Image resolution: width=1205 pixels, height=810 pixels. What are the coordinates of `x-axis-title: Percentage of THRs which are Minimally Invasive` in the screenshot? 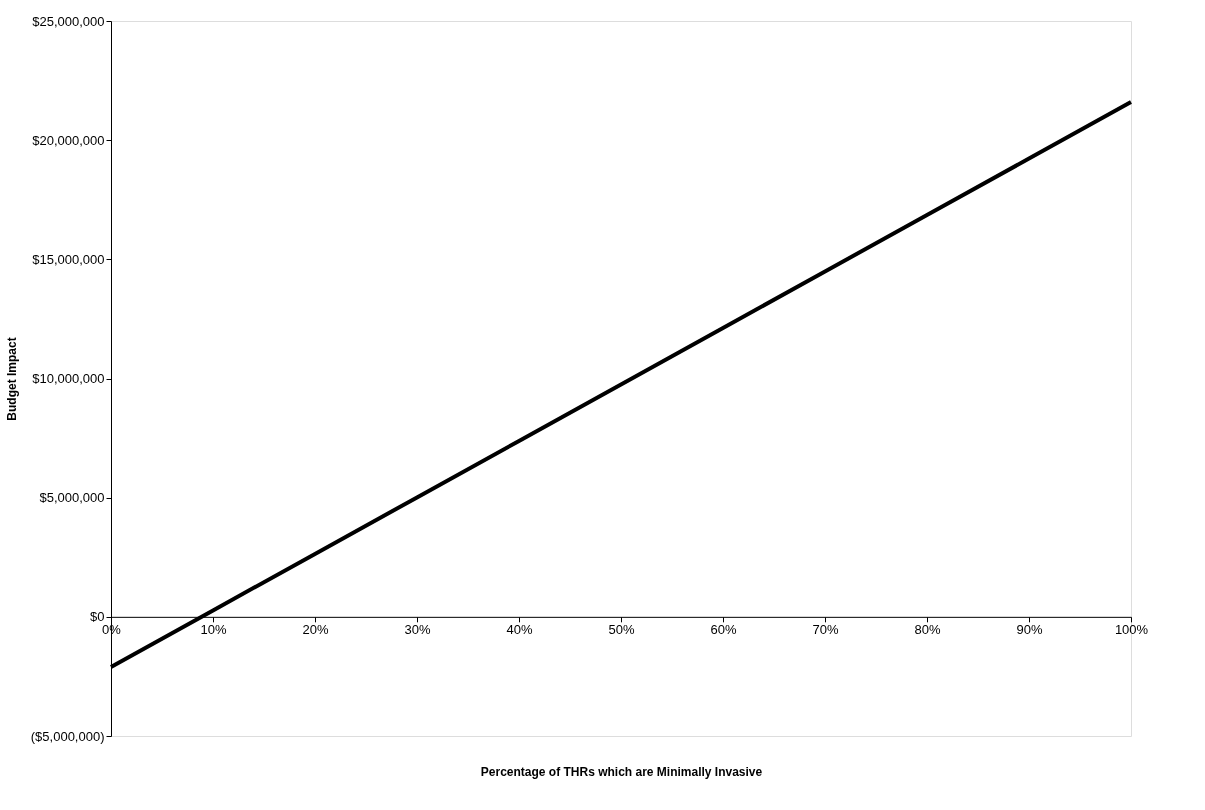 It's located at (621, 771).